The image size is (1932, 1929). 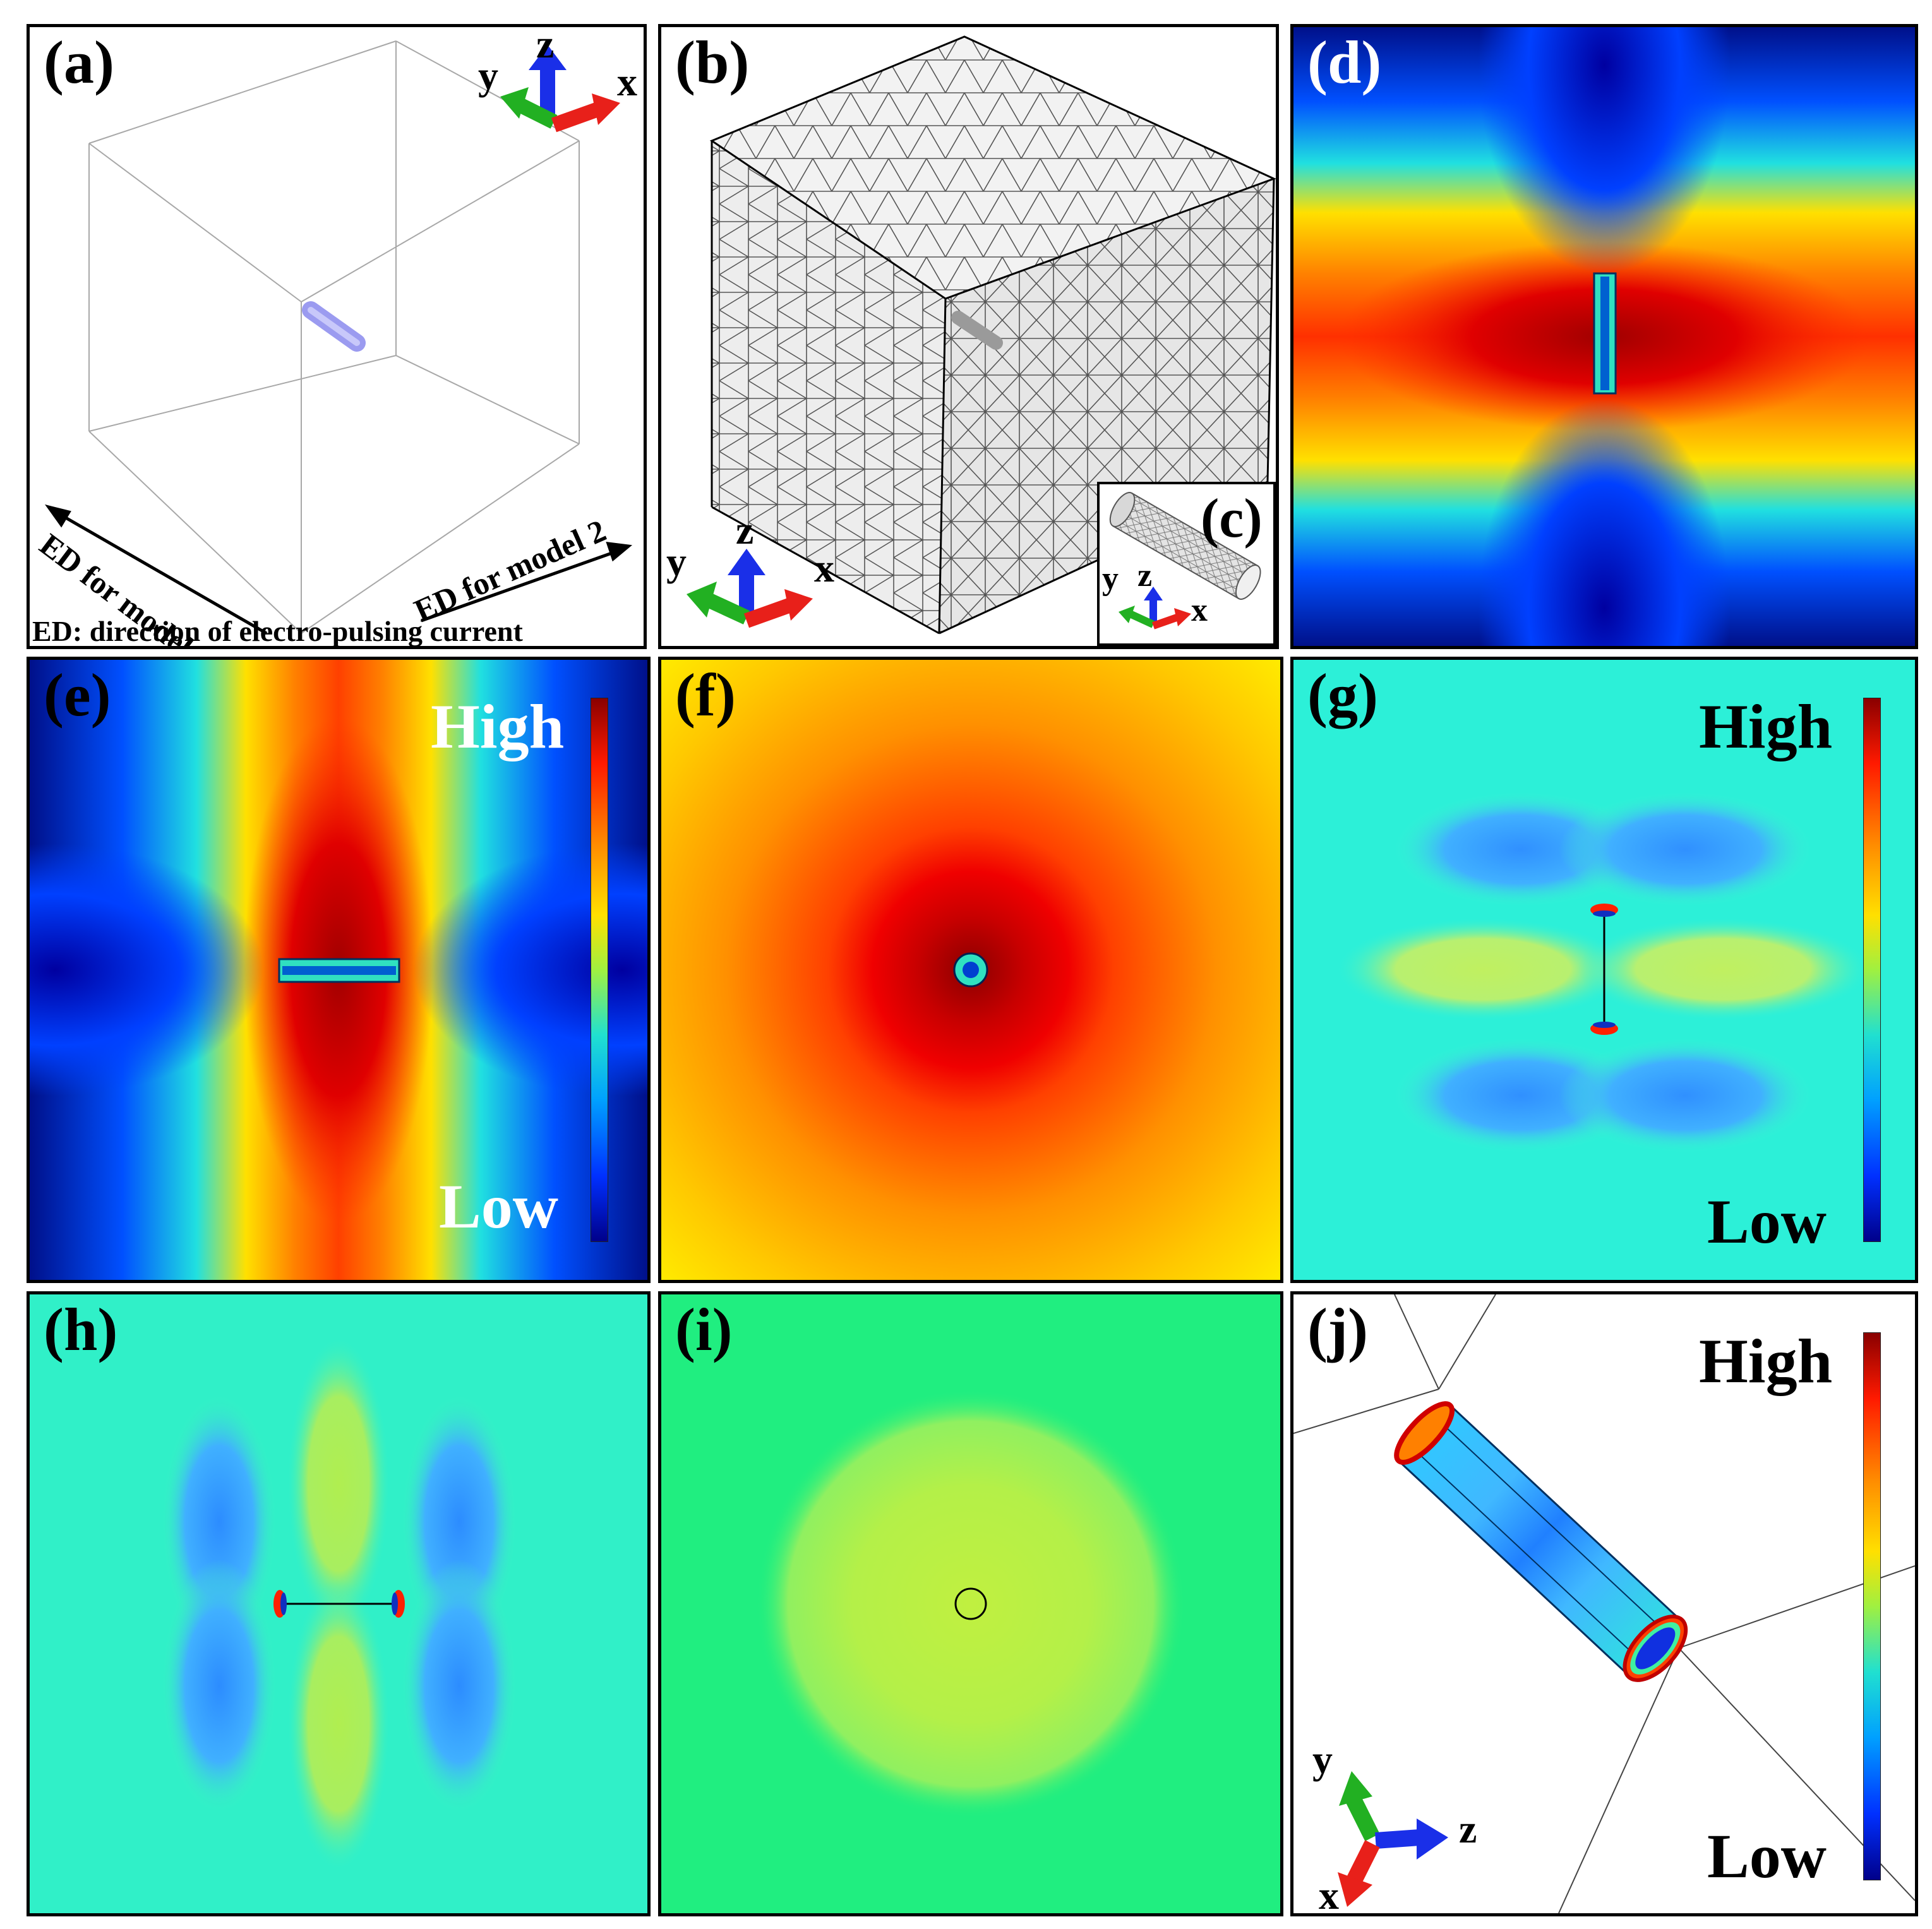 I want to click on field-map-g, so click(x=1604, y=970).